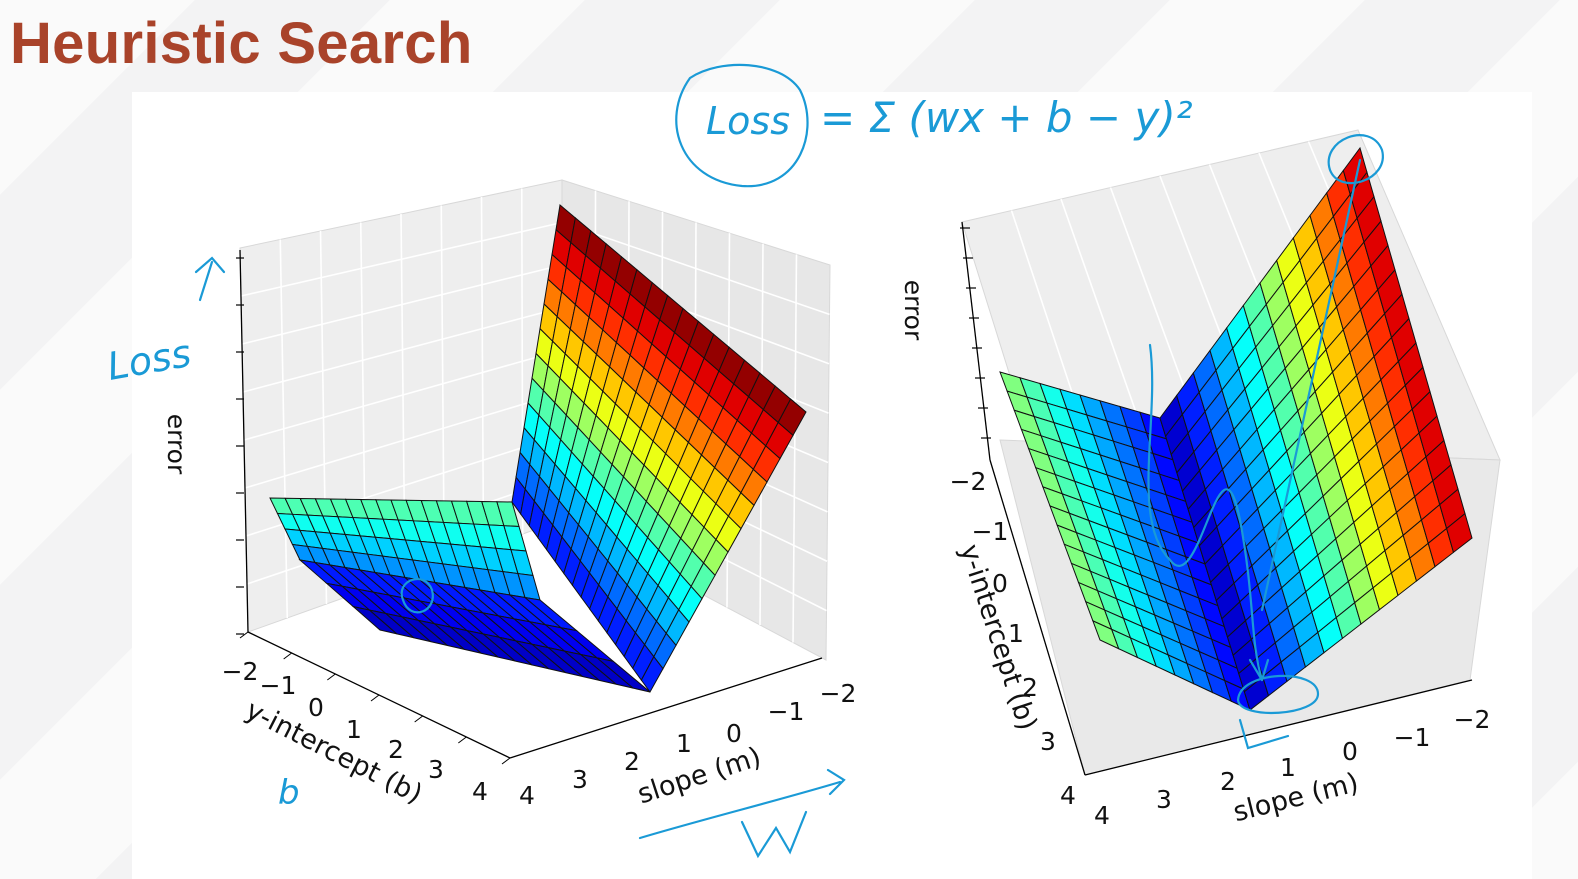 The width and height of the screenshot is (1578, 879). What do you see at coordinates (1037, 617) in the screenshot?
I see `y-axis-line` at bounding box center [1037, 617].